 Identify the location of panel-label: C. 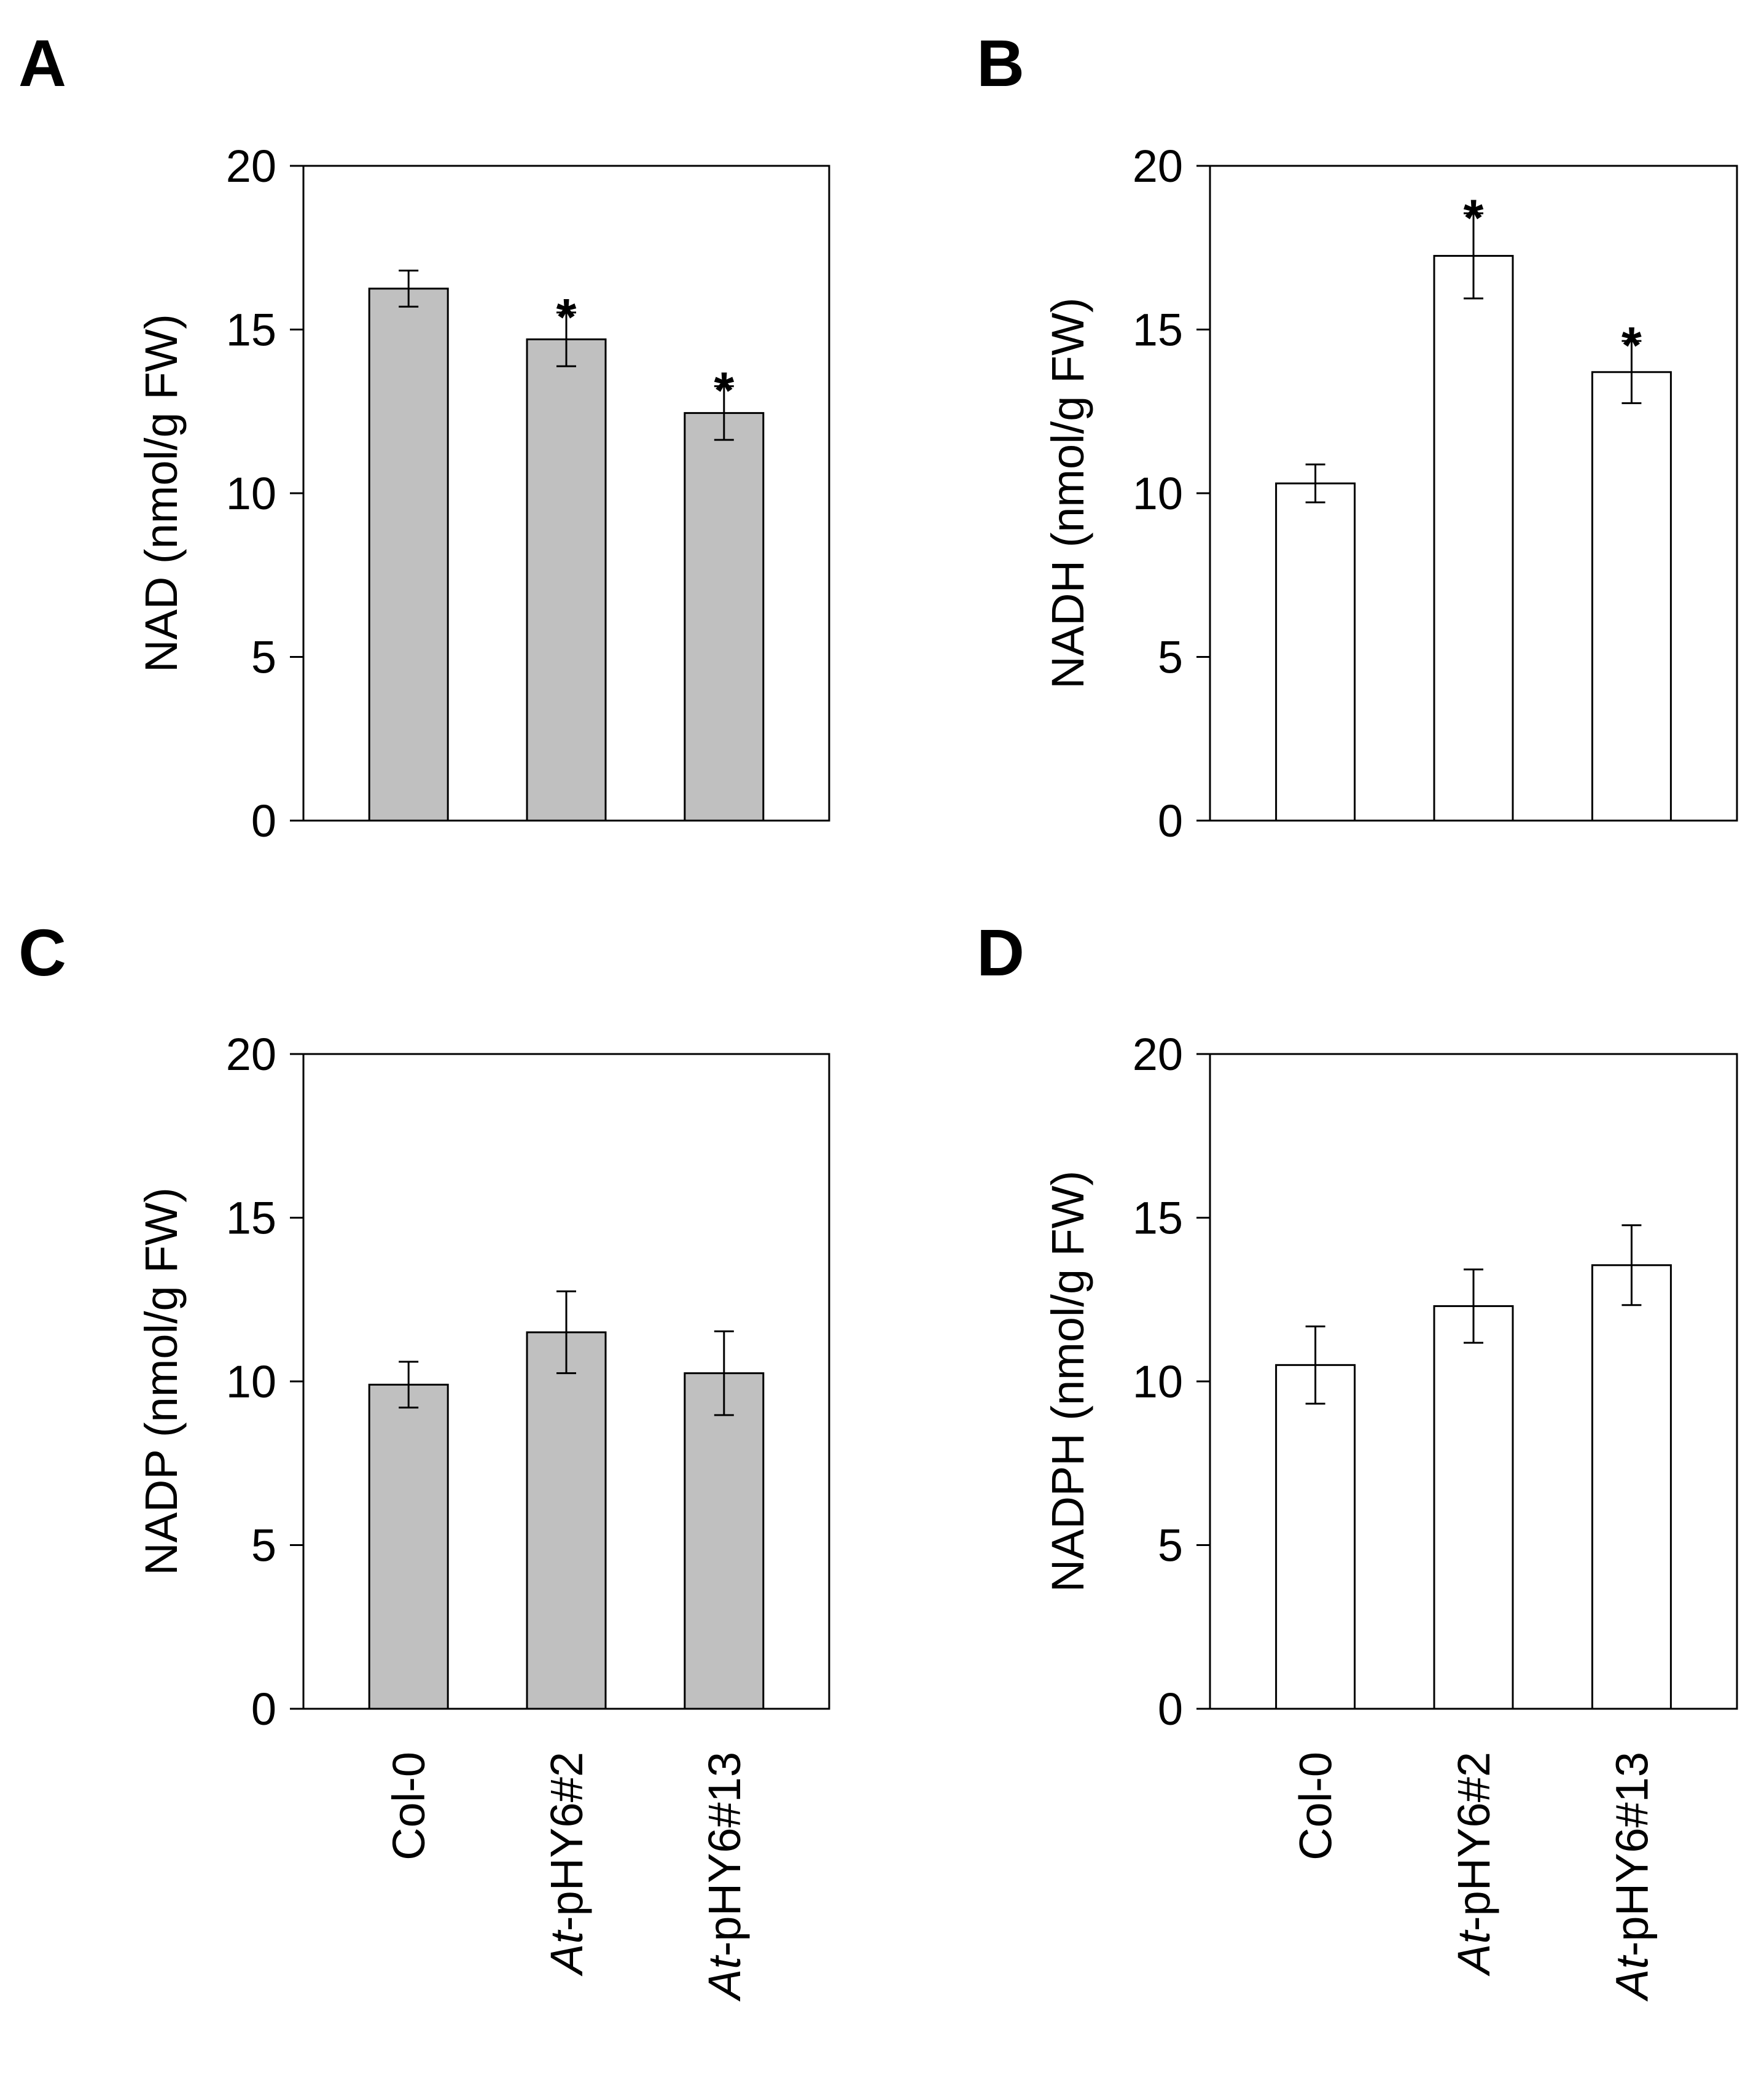
(42, 952).